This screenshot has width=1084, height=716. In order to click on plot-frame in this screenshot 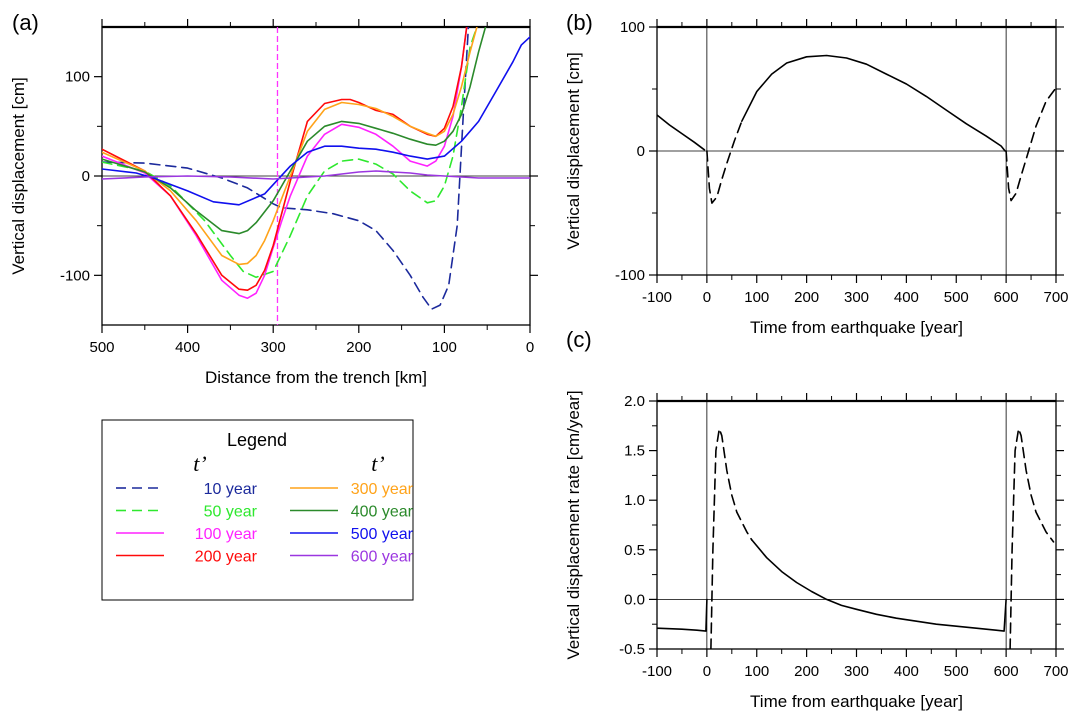, I will do `click(856, 525)`.